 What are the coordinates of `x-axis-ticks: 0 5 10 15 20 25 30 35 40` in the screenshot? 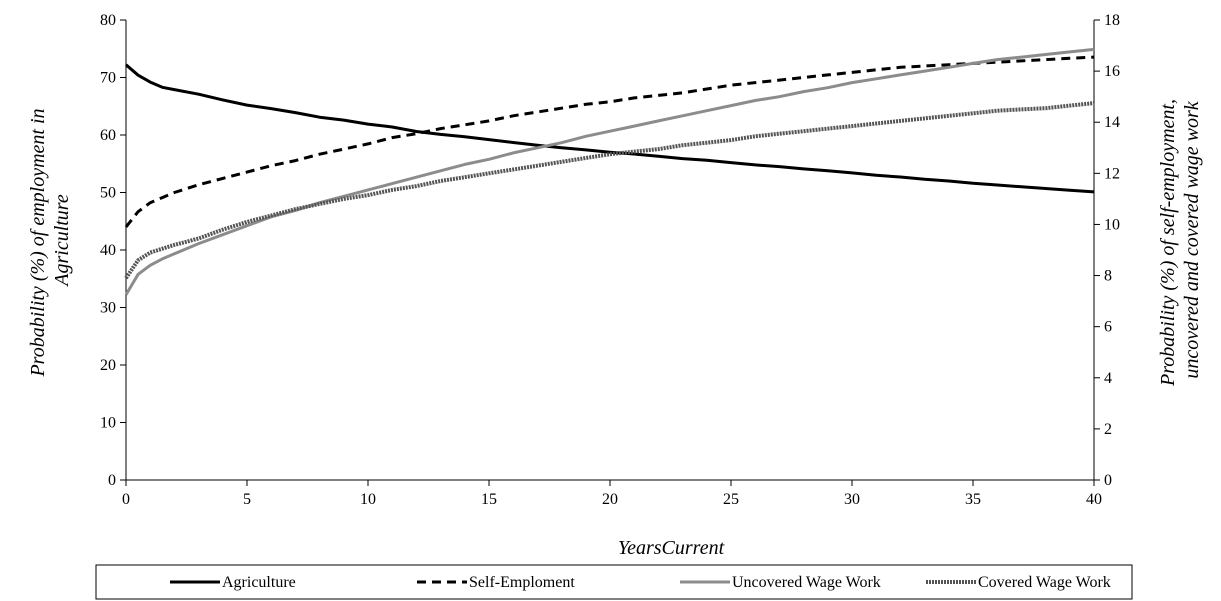 It's located at (612, 494).